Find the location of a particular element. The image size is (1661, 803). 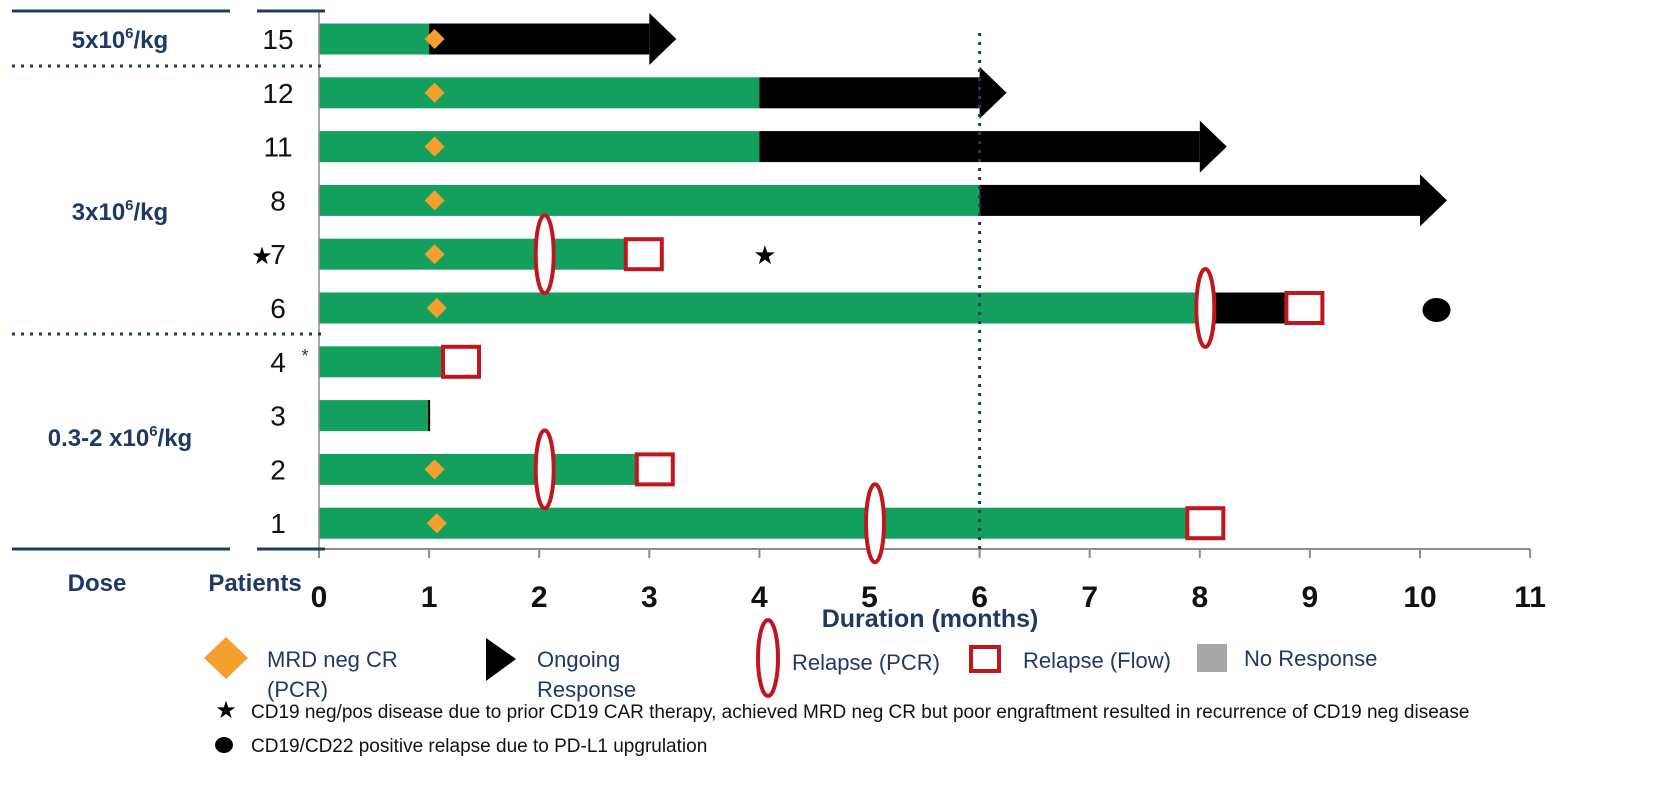

dose-label-group-2: 3x106/kg is located at coordinates (120, 211).